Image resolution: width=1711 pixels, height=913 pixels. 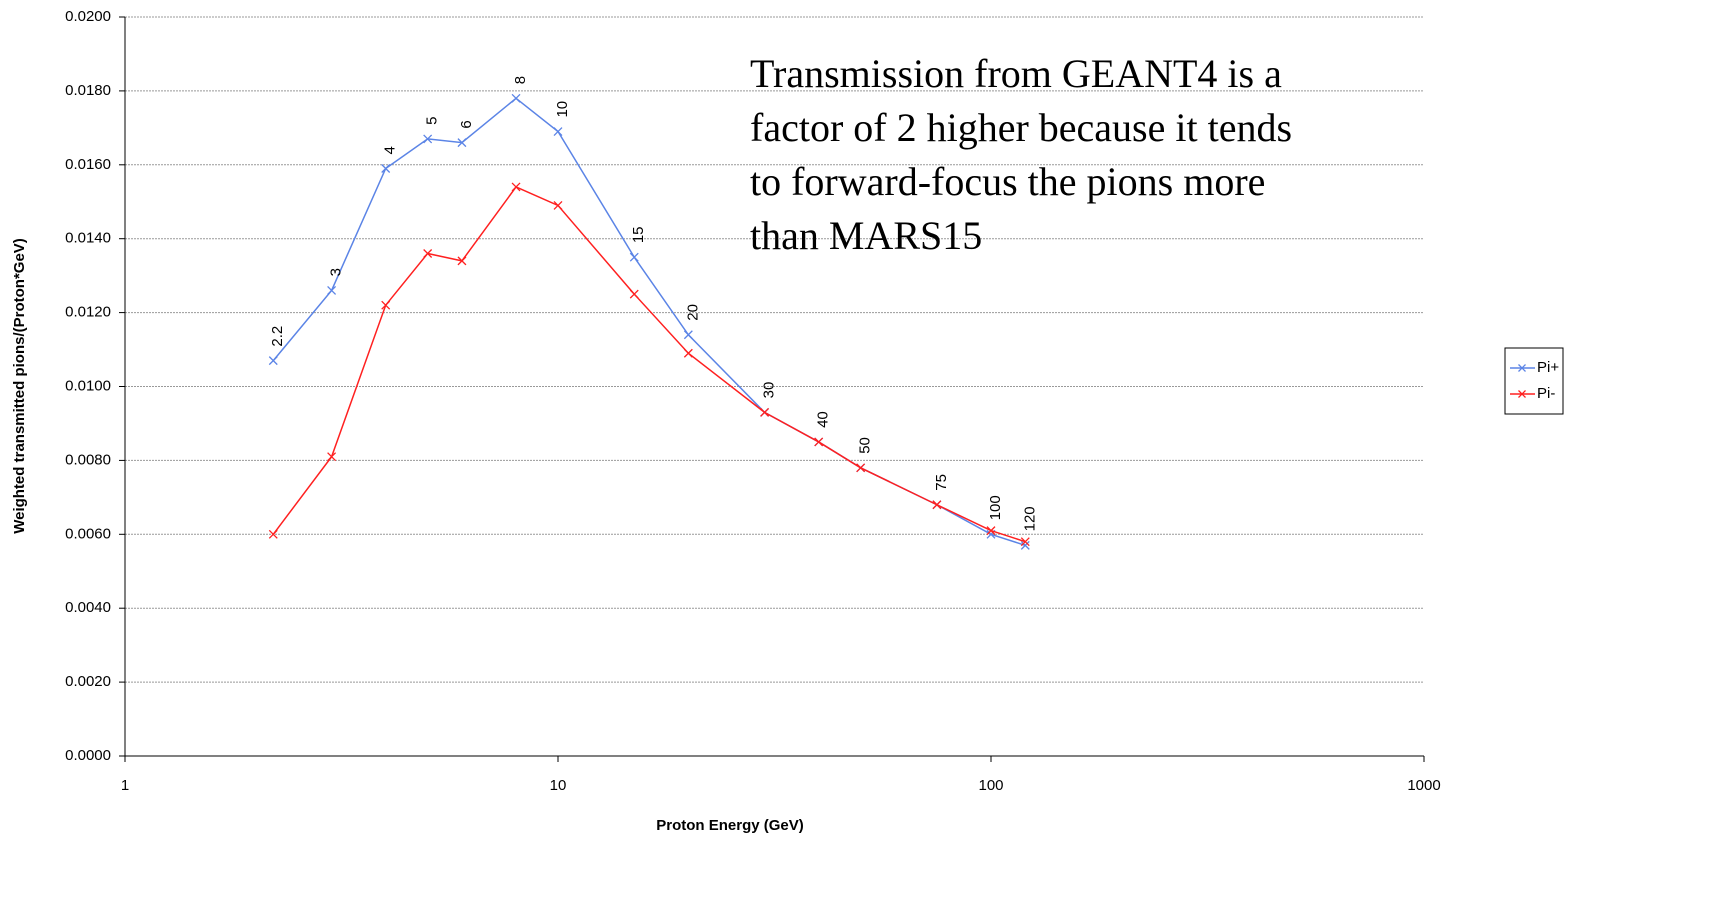 I want to click on annotation-line: than MARS15, so click(x=866, y=235).